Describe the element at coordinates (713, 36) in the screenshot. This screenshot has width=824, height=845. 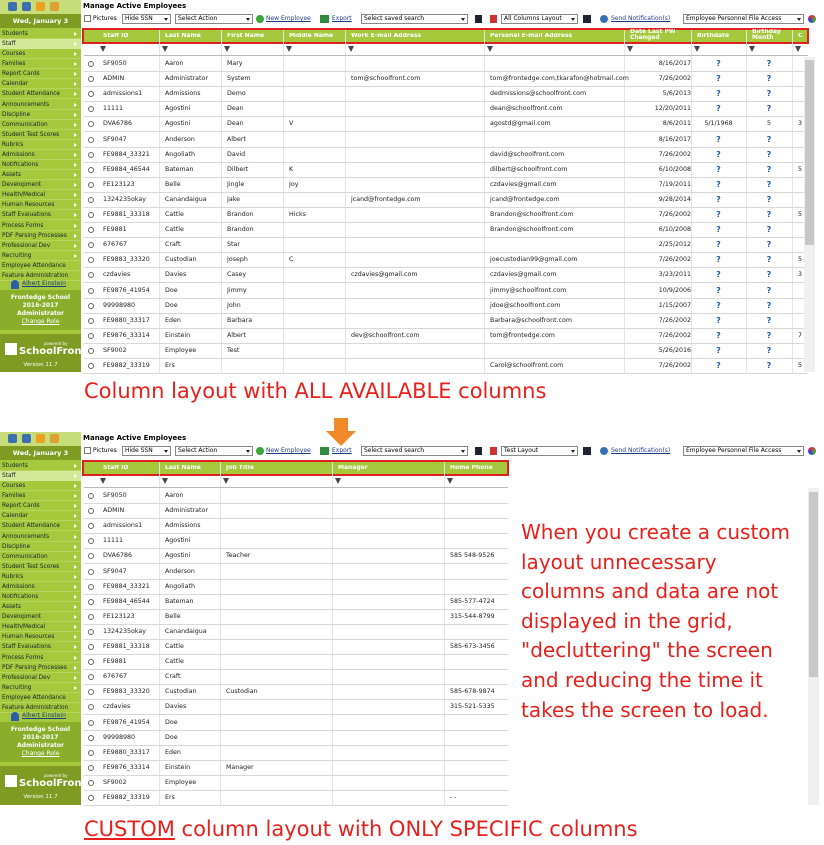
I see `column-header: Birthdate` at that location.